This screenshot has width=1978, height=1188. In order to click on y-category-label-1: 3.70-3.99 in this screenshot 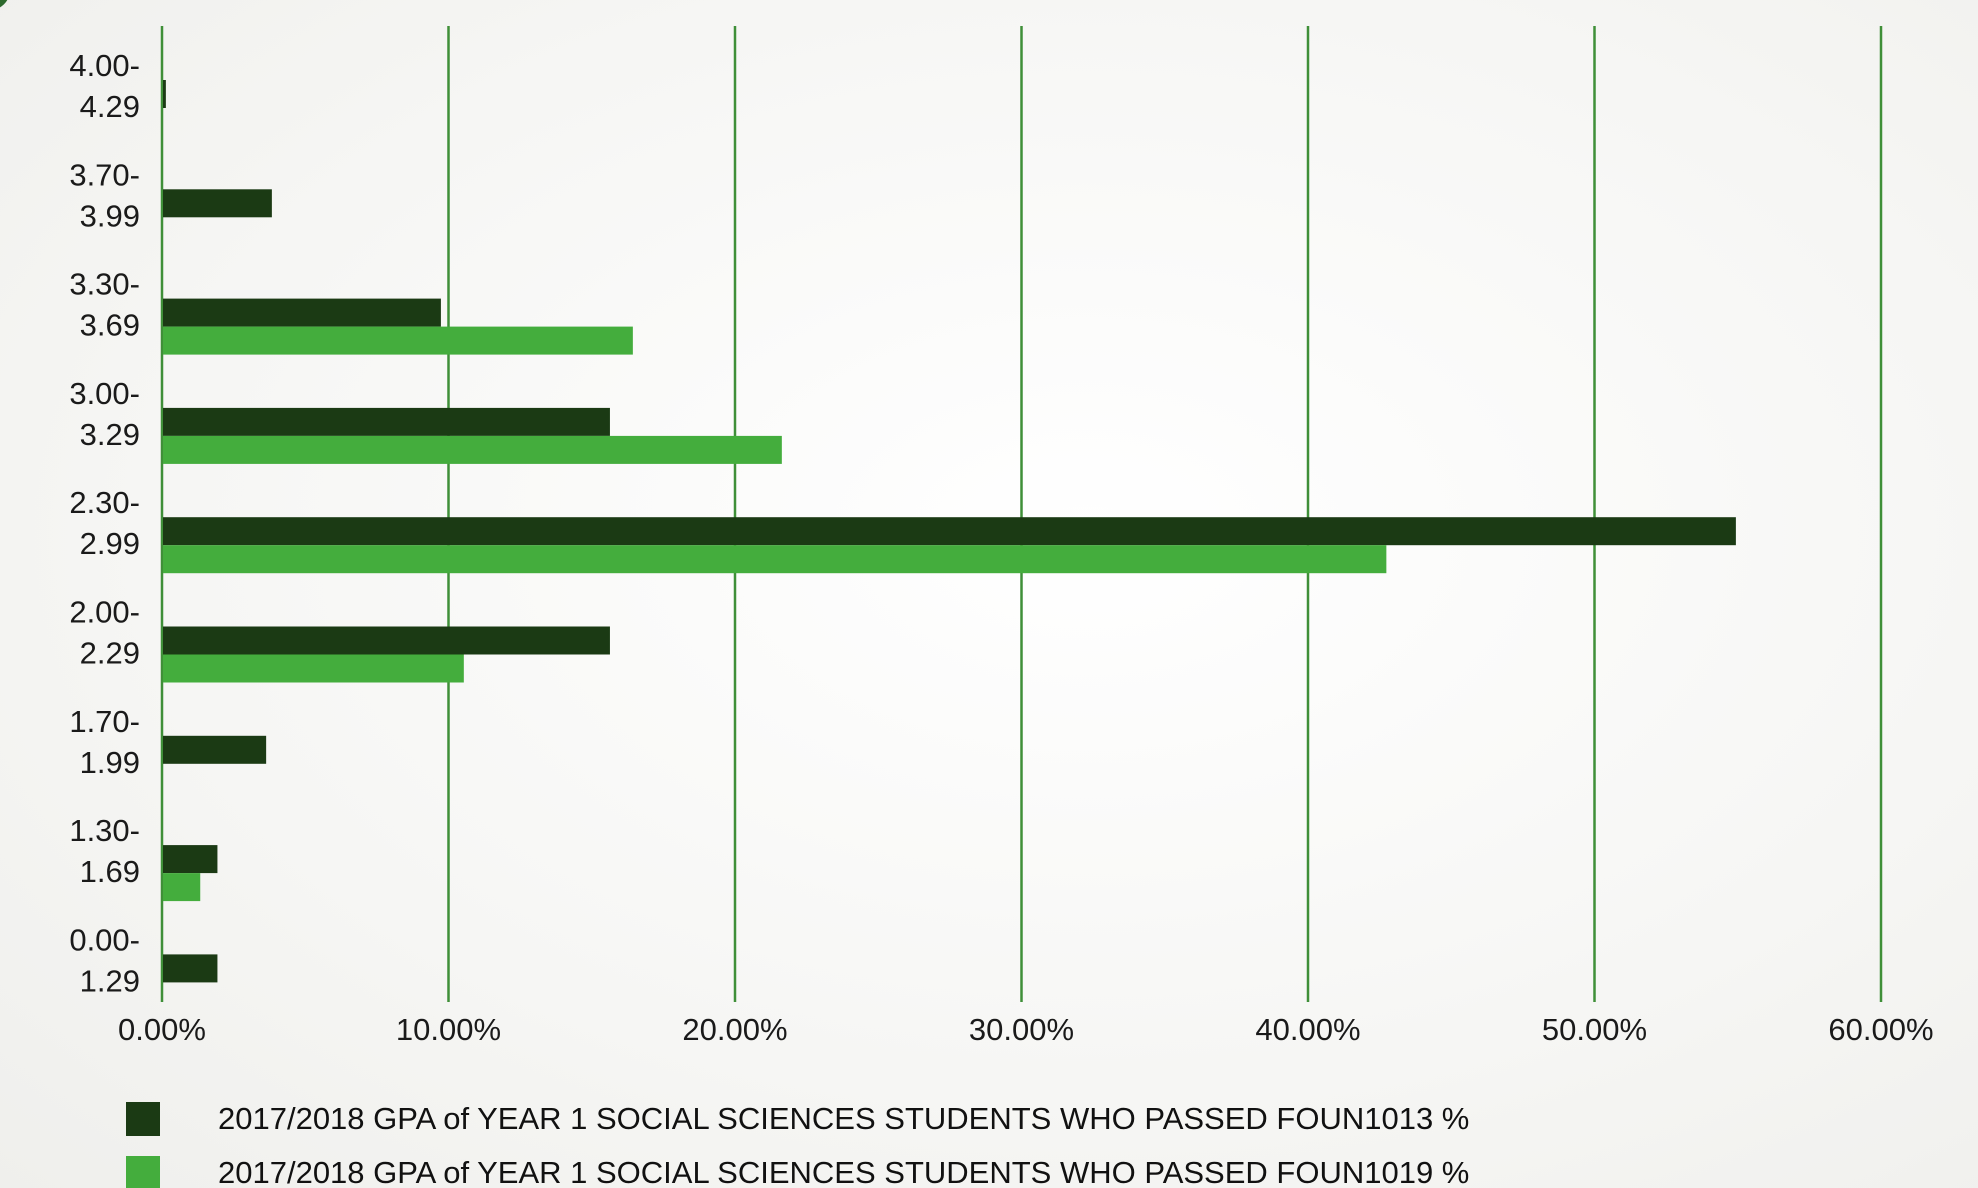, I will do `click(104, 195)`.